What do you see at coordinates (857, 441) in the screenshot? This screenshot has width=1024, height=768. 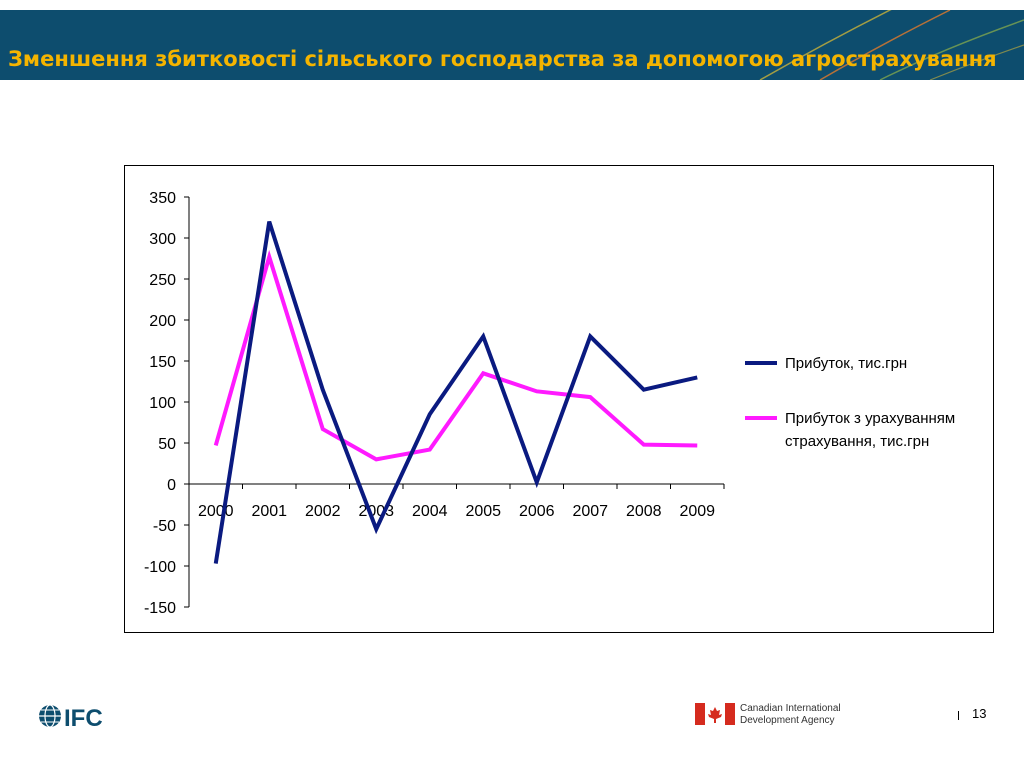 I see `legend-label-series-2-line2: страхування, тис.грн` at bounding box center [857, 441].